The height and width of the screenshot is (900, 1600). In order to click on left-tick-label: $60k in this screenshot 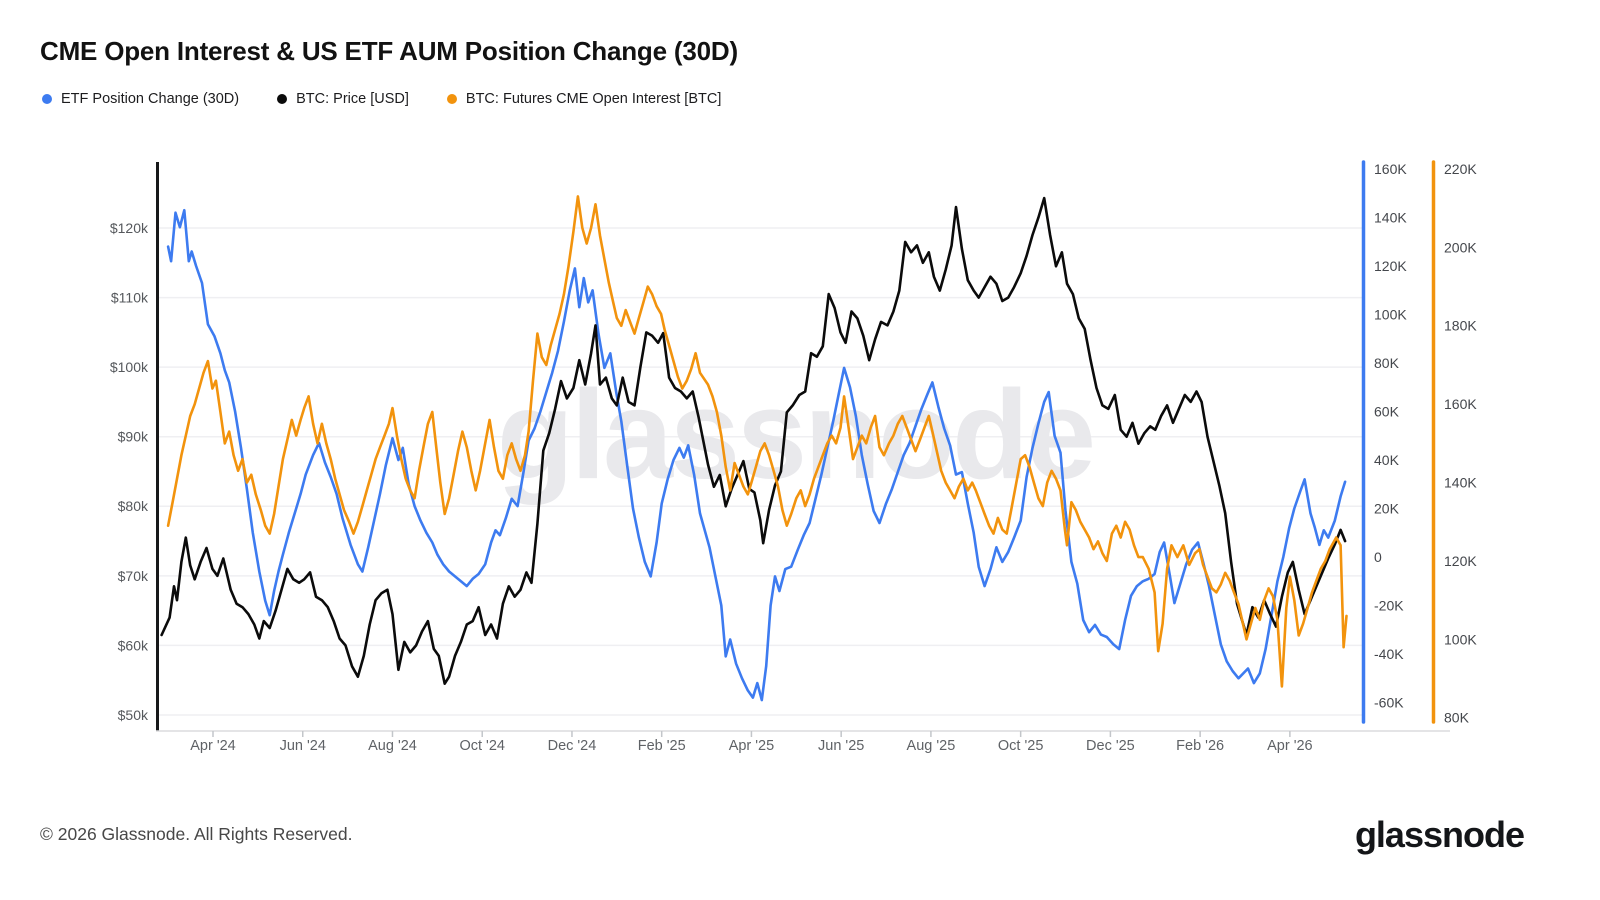, I will do `click(133, 645)`.